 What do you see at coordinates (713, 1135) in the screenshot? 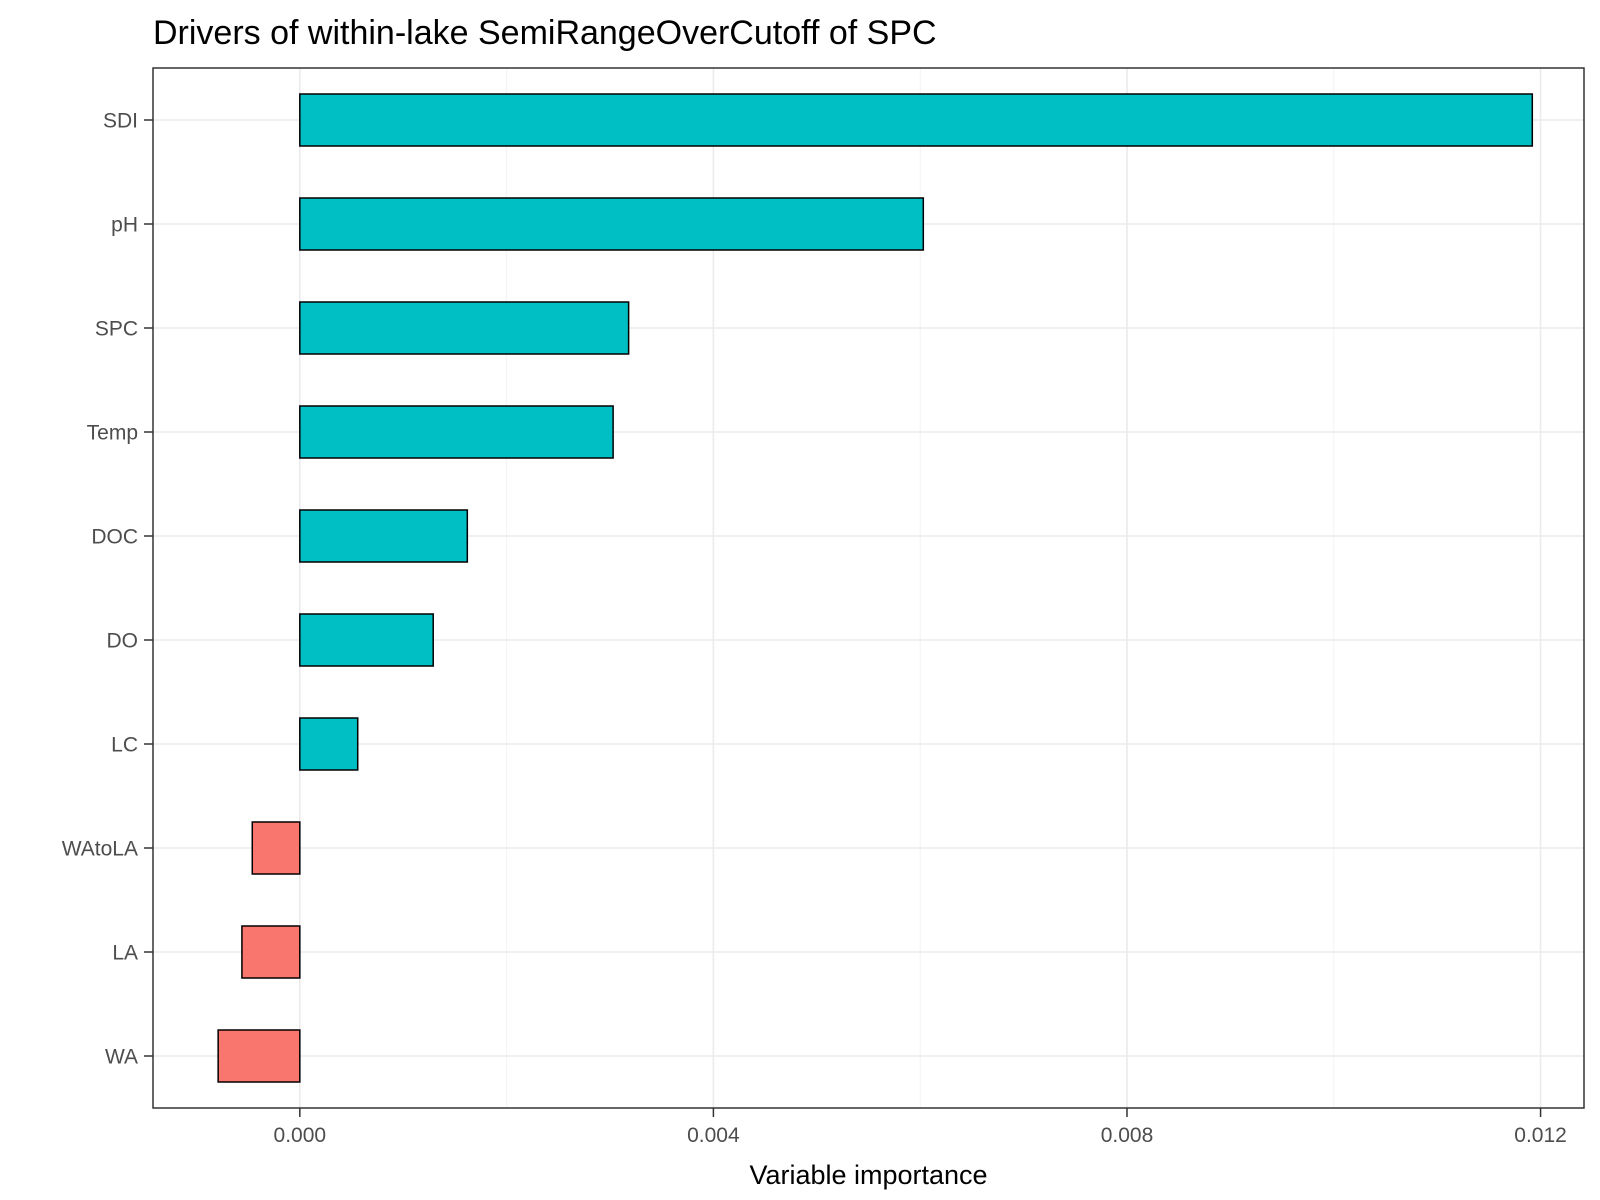
I see `x-tick-label: 0.004` at bounding box center [713, 1135].